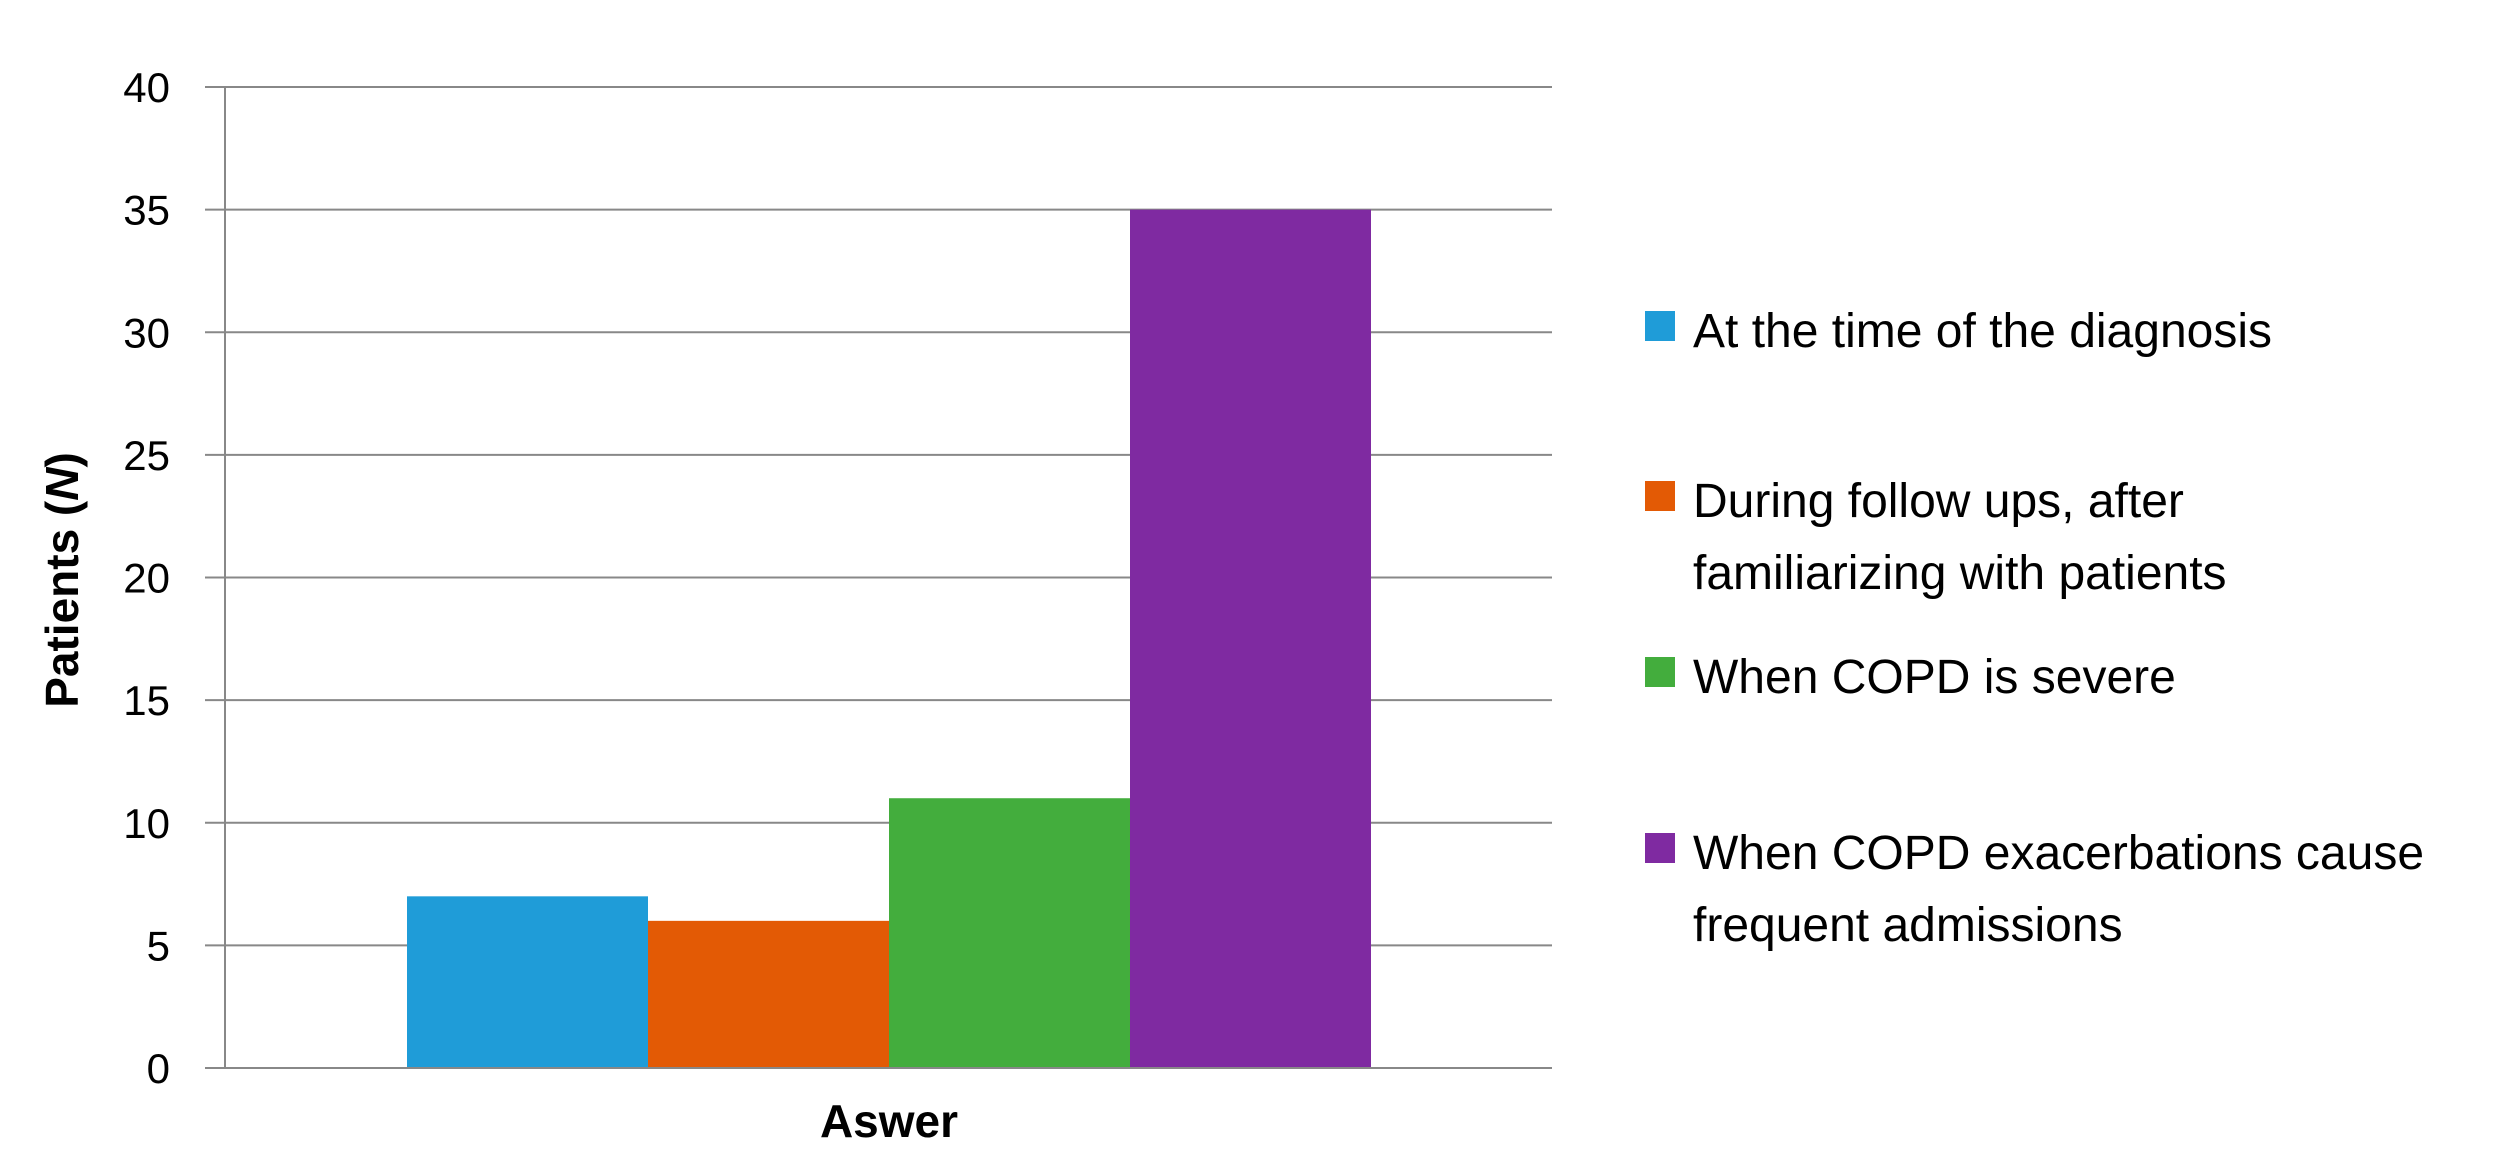 This screenshot has height=1164, width=2511. Describe the element at coordinates (146, 455) in the screenshot. I see `y-tick-label: 25` at that location.